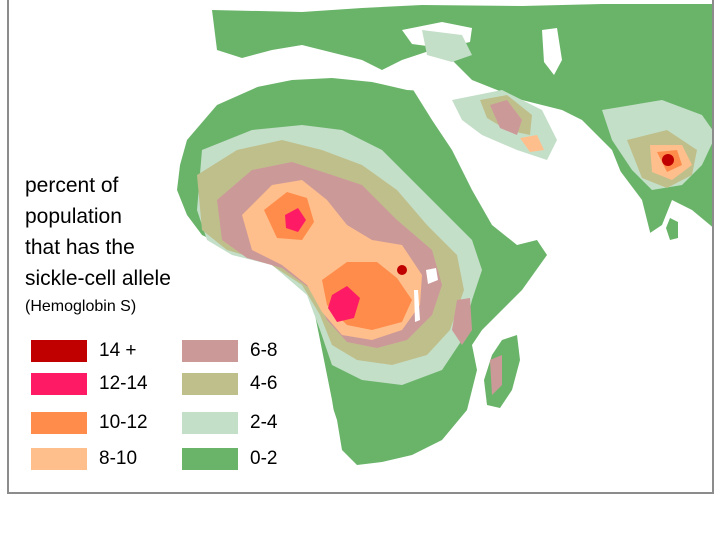  What do you see at coordinates (462, 321) in the screenshot?
I see `zone-6-8-east` at bounding box center [462, 321].